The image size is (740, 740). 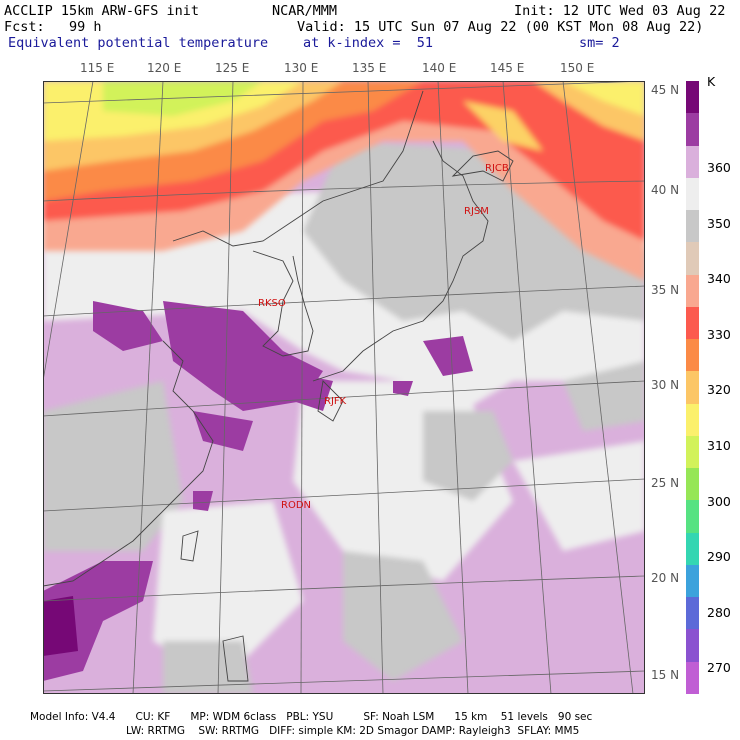 I want to click on lon-tick: 150 E, so click(x=577, y=68).